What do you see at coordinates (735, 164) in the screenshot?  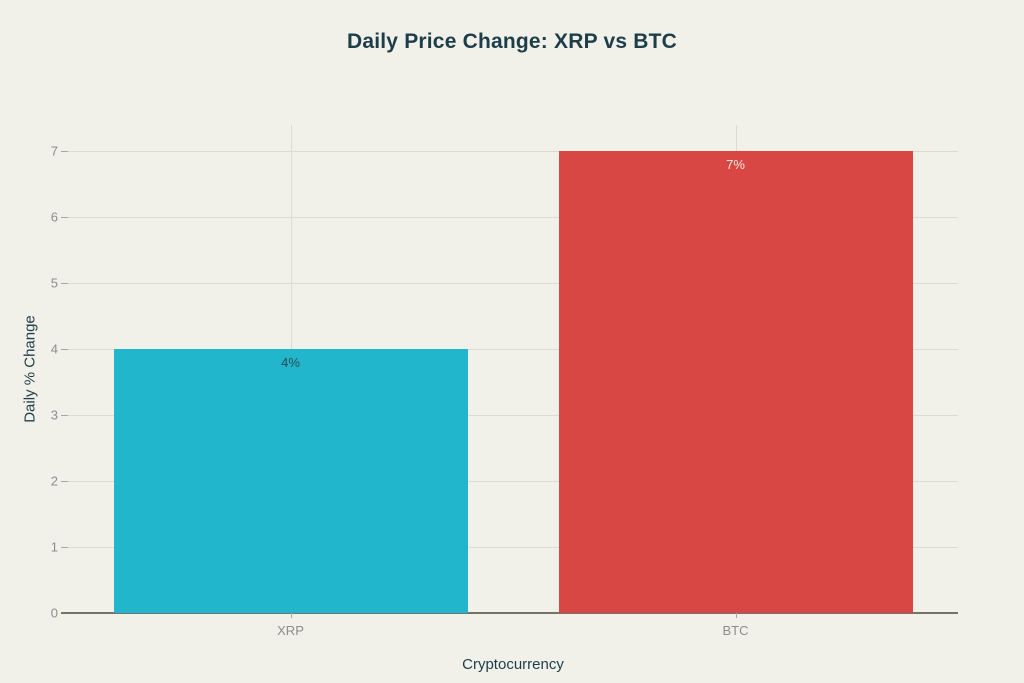 I see `bar-value-label: 7%` at bounding box center [735, 164].